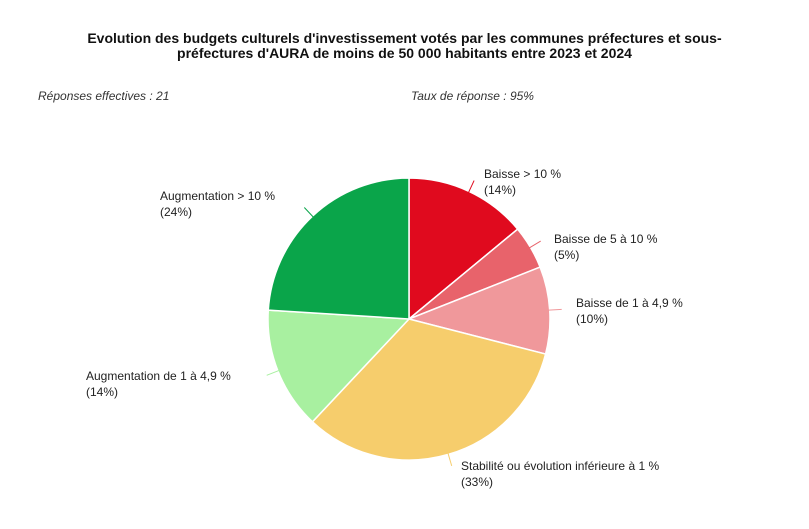 The image size is (809, 529). What do you see at coordinates (500, 190) in the screenshot?
I see `slice-percent-baisse-plus-10: (14%)` at bounding box center [500, 190].